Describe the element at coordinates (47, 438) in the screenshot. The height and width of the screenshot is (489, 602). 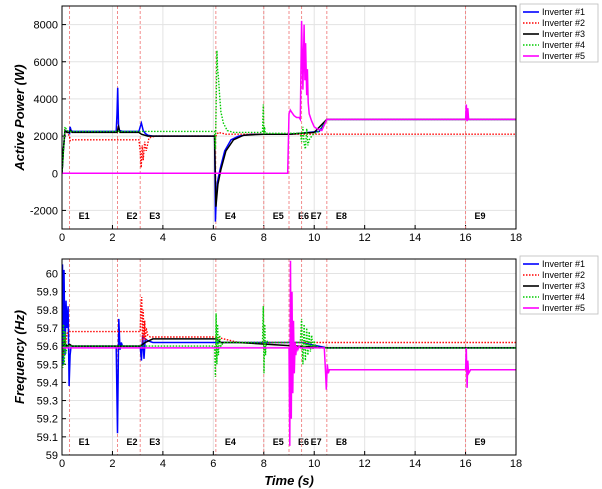
I see `y-tick-label: 59.1` at that location.